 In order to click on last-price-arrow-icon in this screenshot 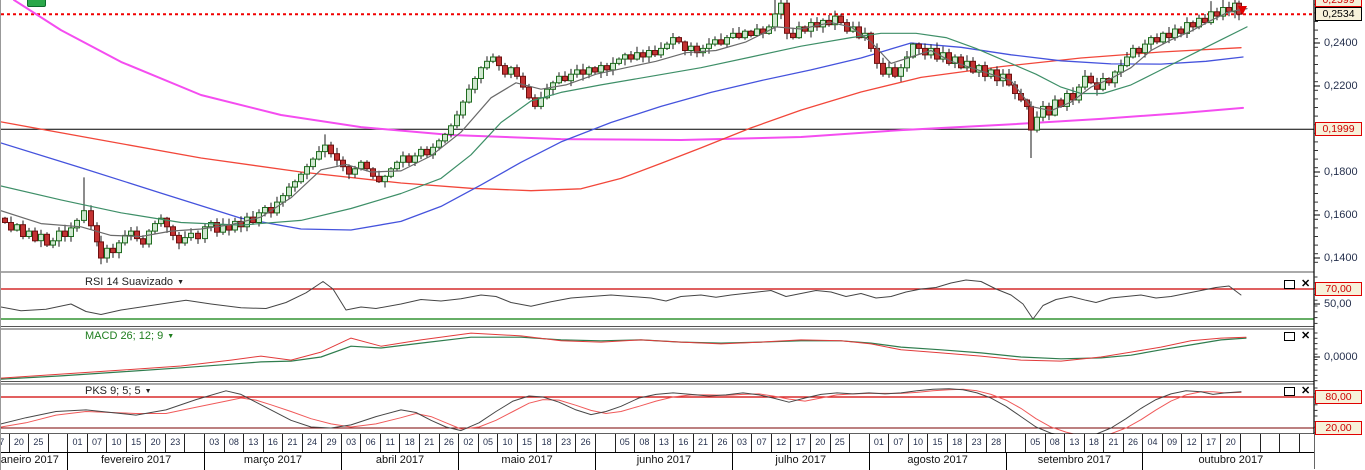, I will do `click(1242, 10)`.